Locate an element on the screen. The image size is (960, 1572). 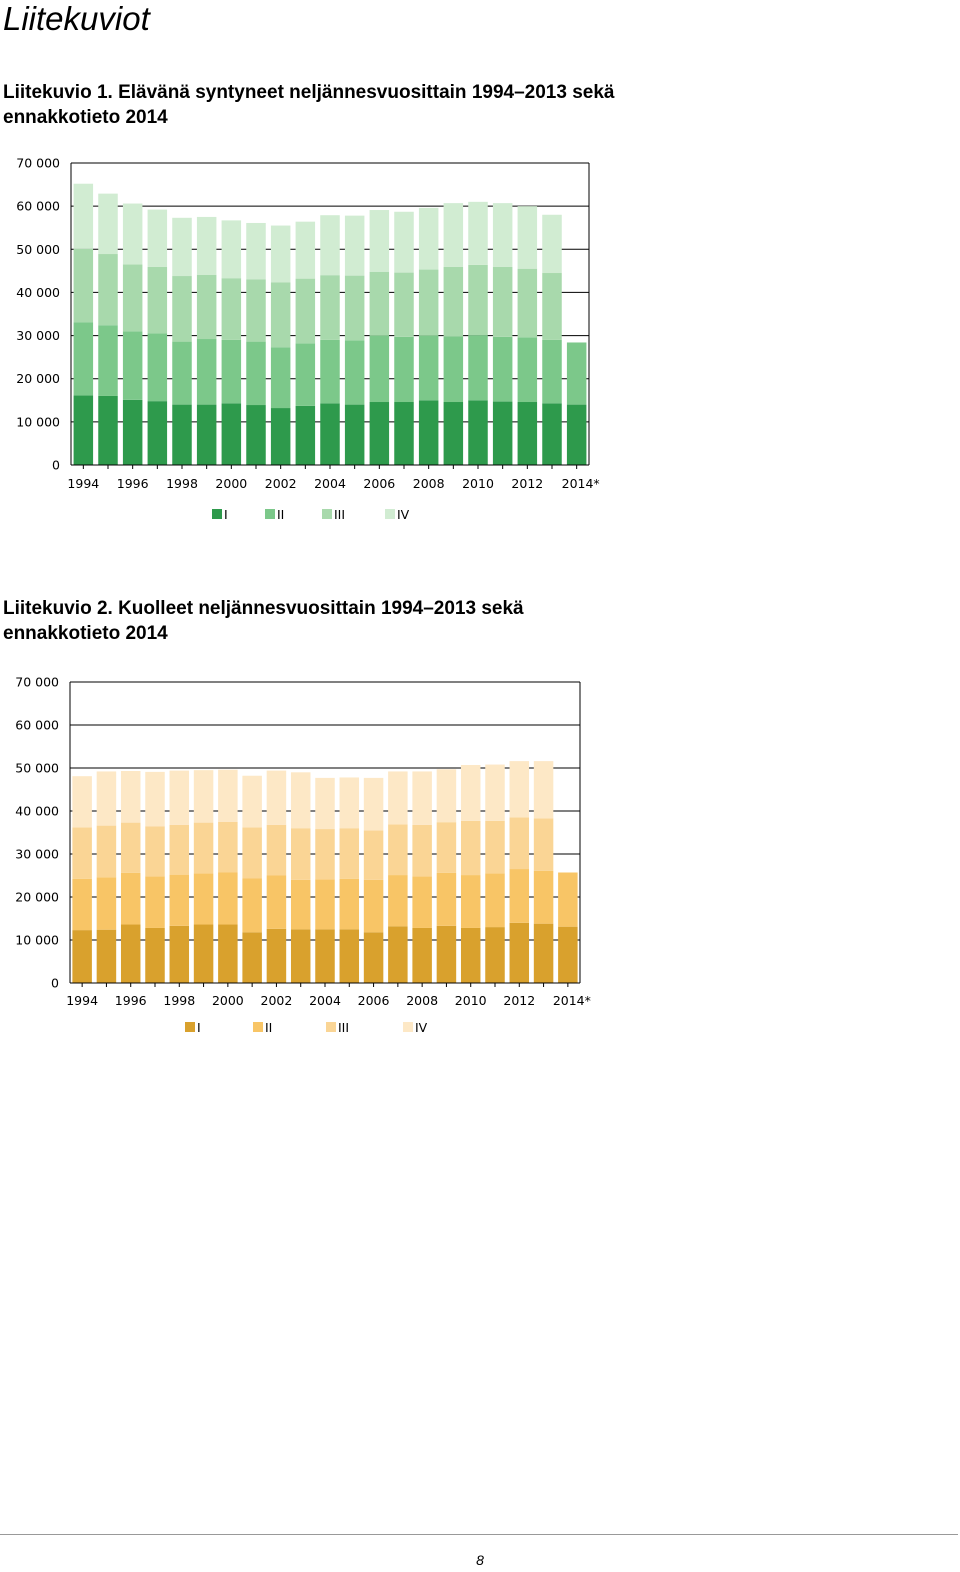
bar-segment-2013-q4 is located at coordinates (543, 790).